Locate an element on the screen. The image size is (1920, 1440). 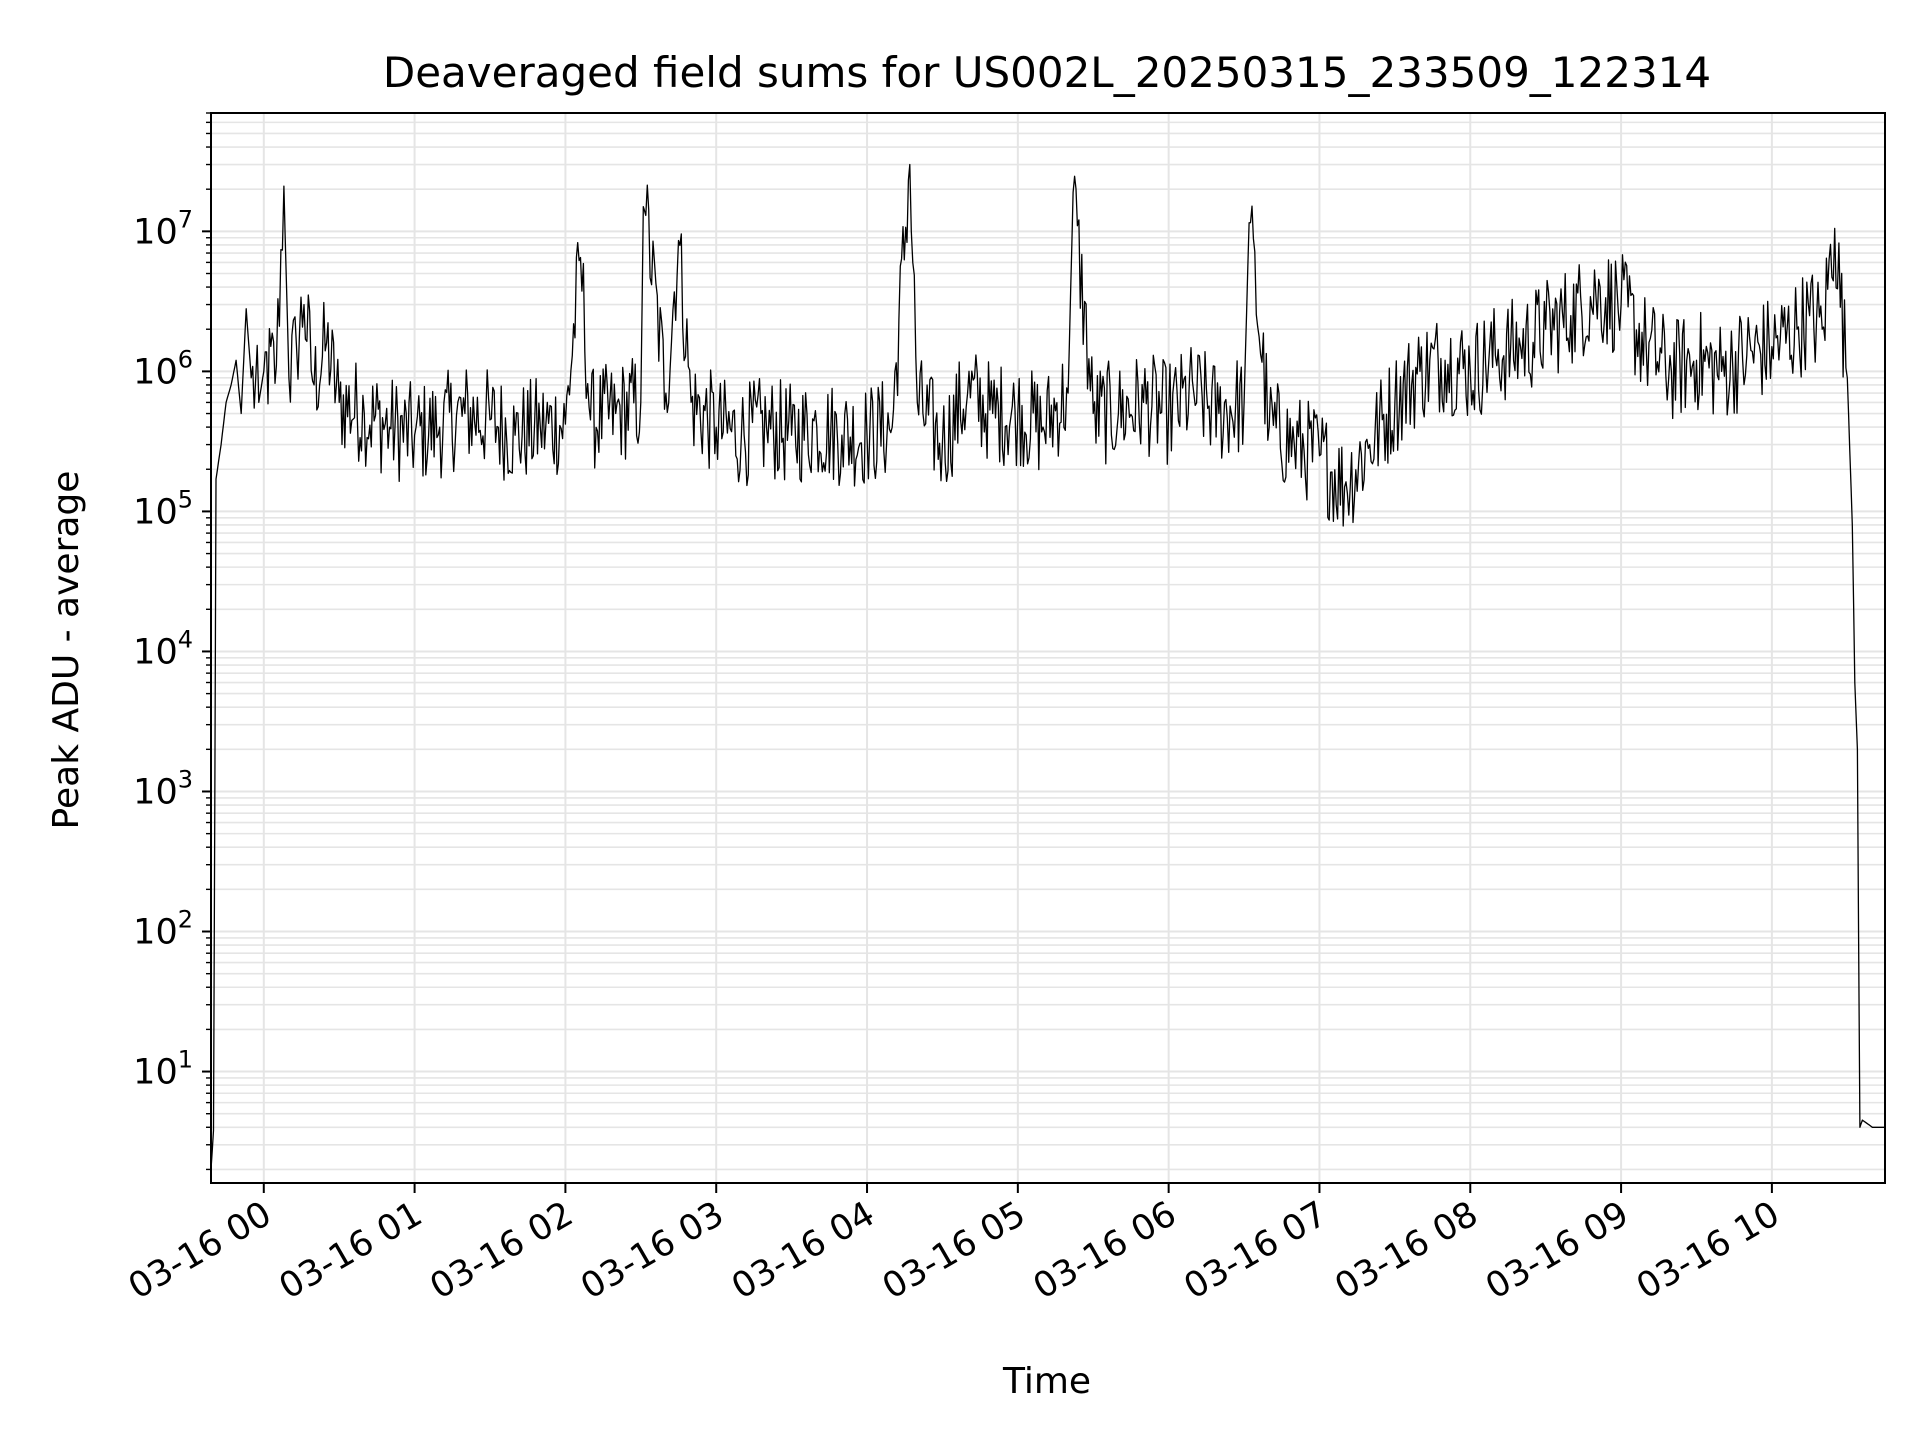
y-tick-label: 10² is located at coordinates (163, 929).